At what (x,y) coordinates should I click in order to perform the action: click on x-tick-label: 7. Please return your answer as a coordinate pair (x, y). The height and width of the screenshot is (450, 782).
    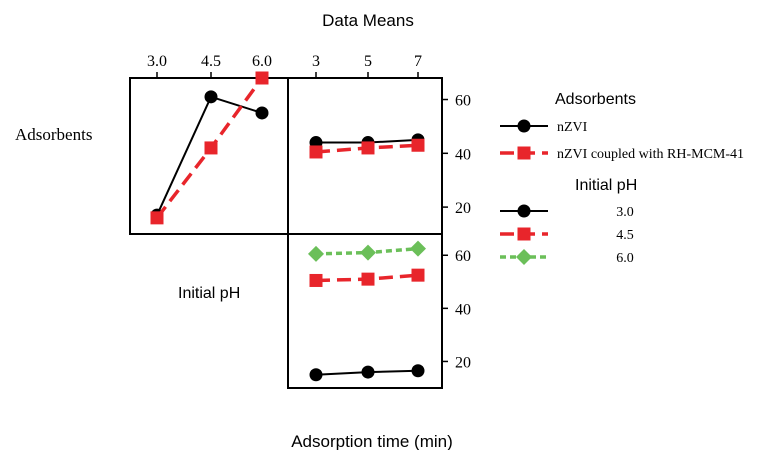
    Looking at the image, I should click on (418, 61).